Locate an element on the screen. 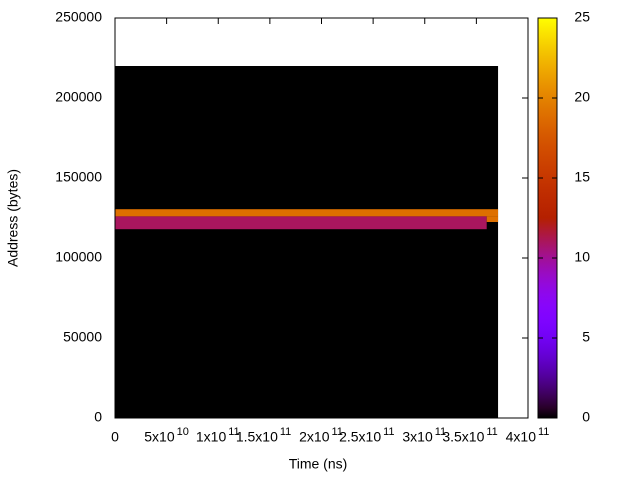 This screenshot has height=480, width=640. x-tick-label: 3x10 is located at coordinates (417, 437).